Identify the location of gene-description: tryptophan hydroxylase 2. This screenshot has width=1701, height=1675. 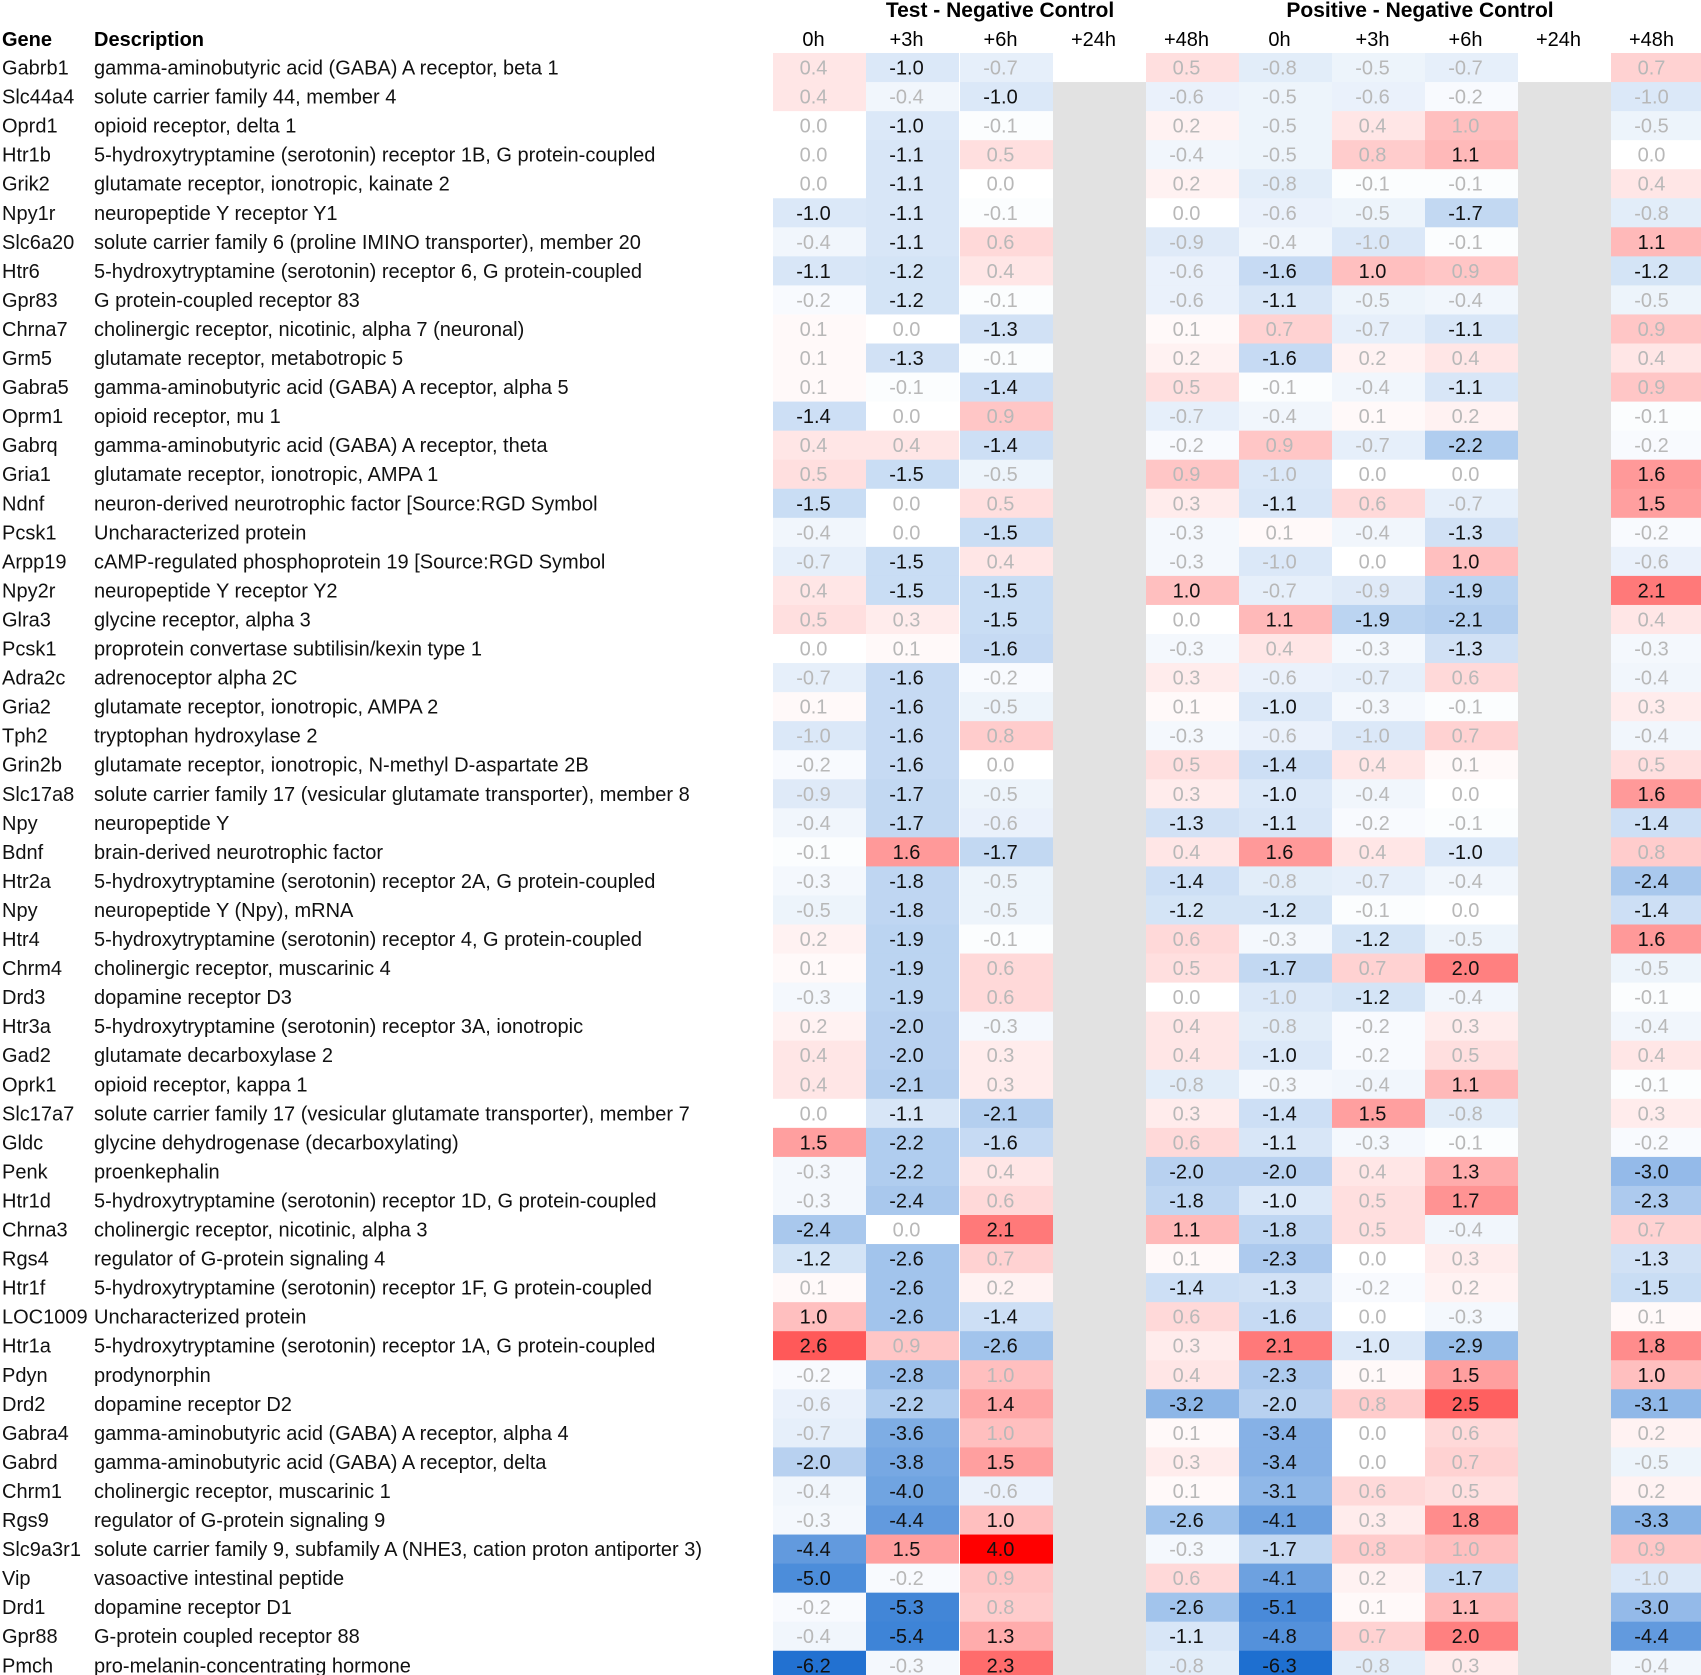
(205, 737).